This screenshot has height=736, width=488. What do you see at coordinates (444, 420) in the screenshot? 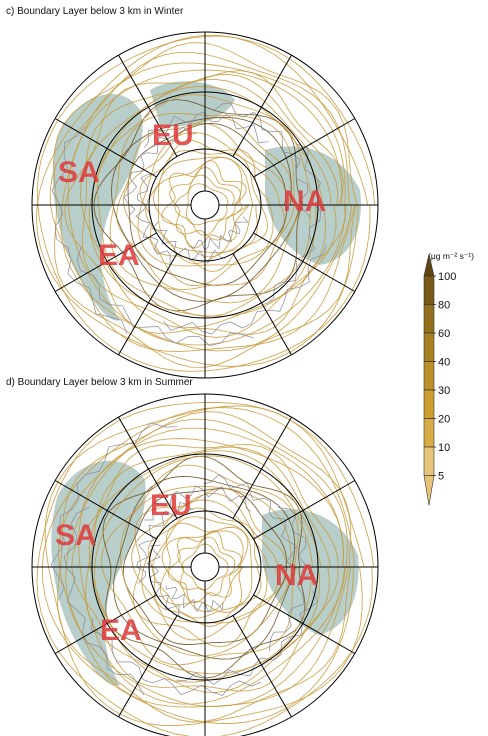
I see `colorbar-tick-label: 20` at bounding box center [444, 420].